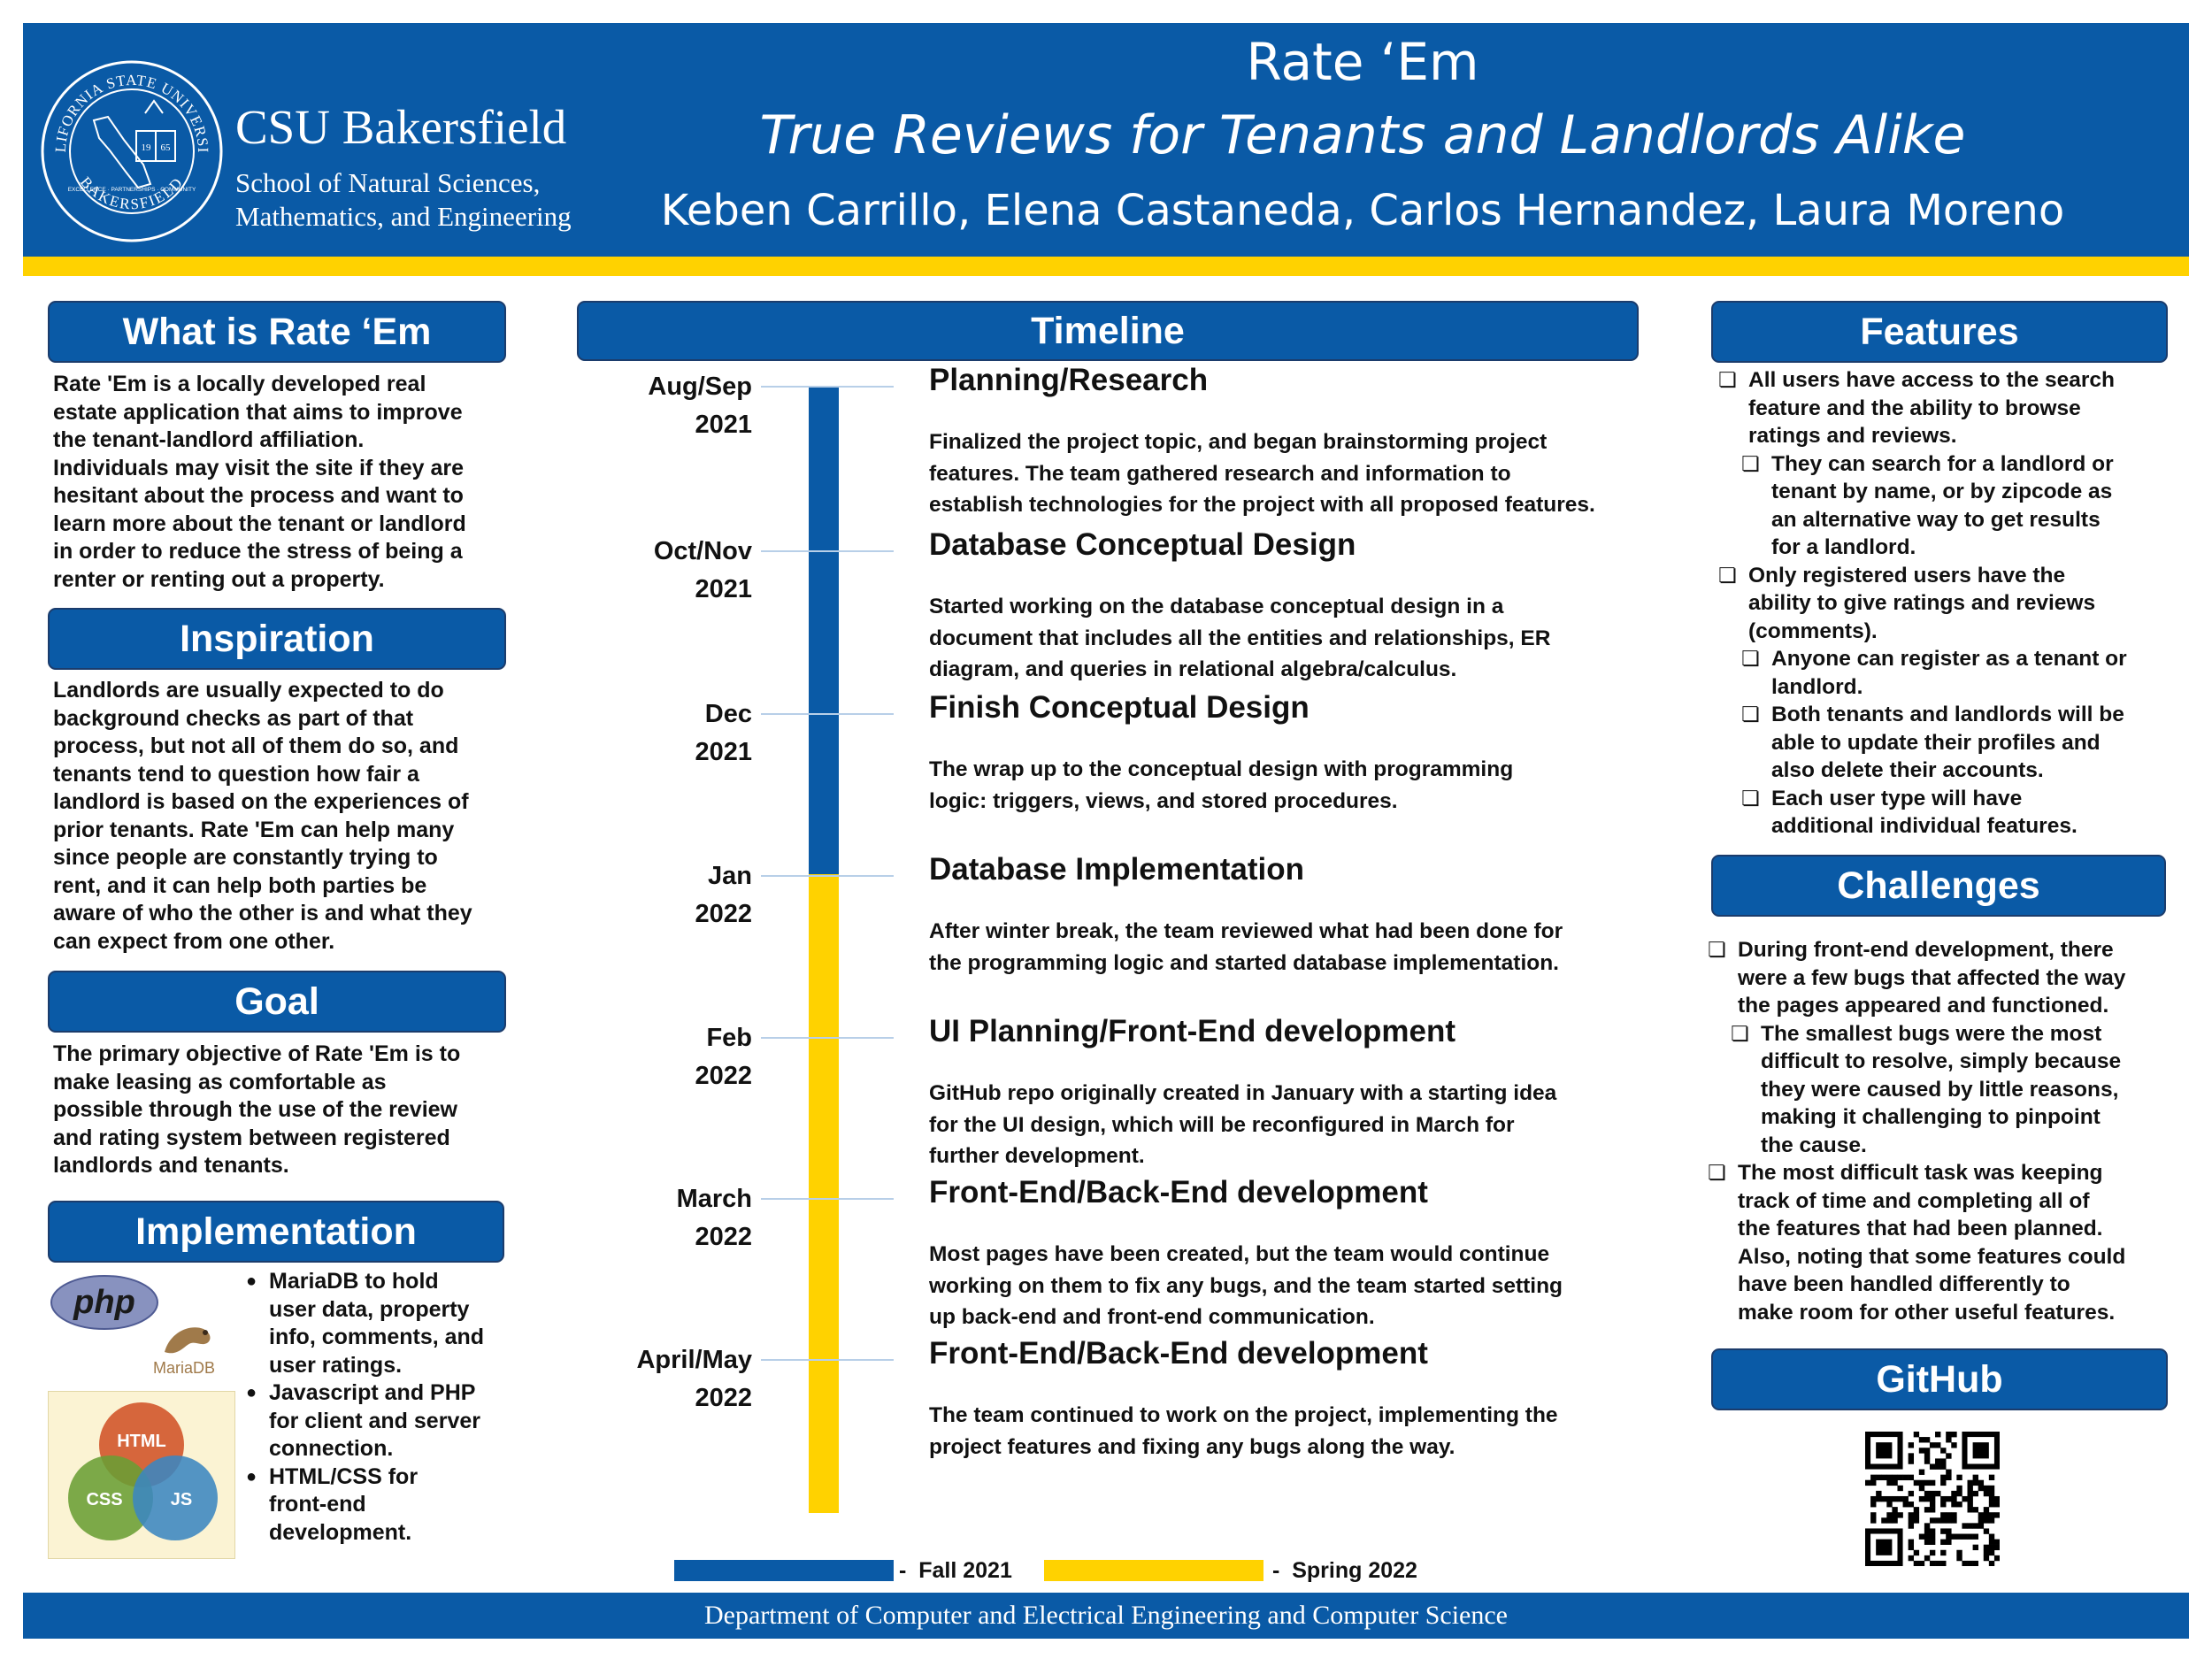 The width and height of the screenshot is (2212, 1659). Describe the element at coordinates (1069, 380) in the screenshot. I see `timeline-entry-title: Planning/Research` at that location.